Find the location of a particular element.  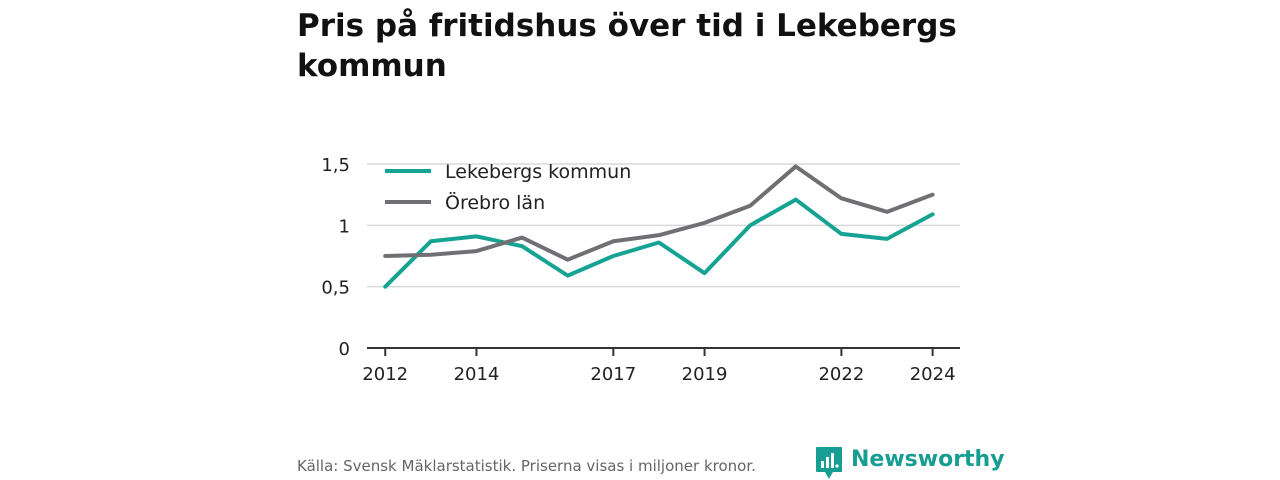

brand-name: Newsworthy is located at coordinates (928, 459).